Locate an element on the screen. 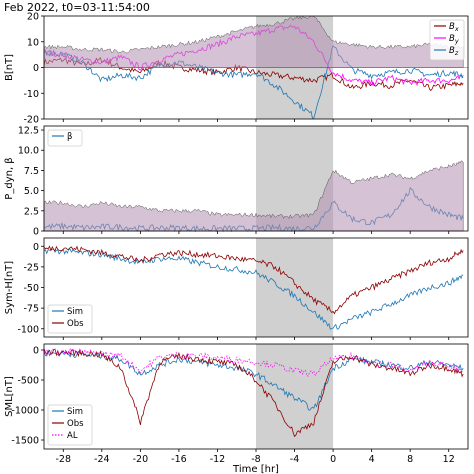  legend: Sim Obs is located at coordinates (70, 319).